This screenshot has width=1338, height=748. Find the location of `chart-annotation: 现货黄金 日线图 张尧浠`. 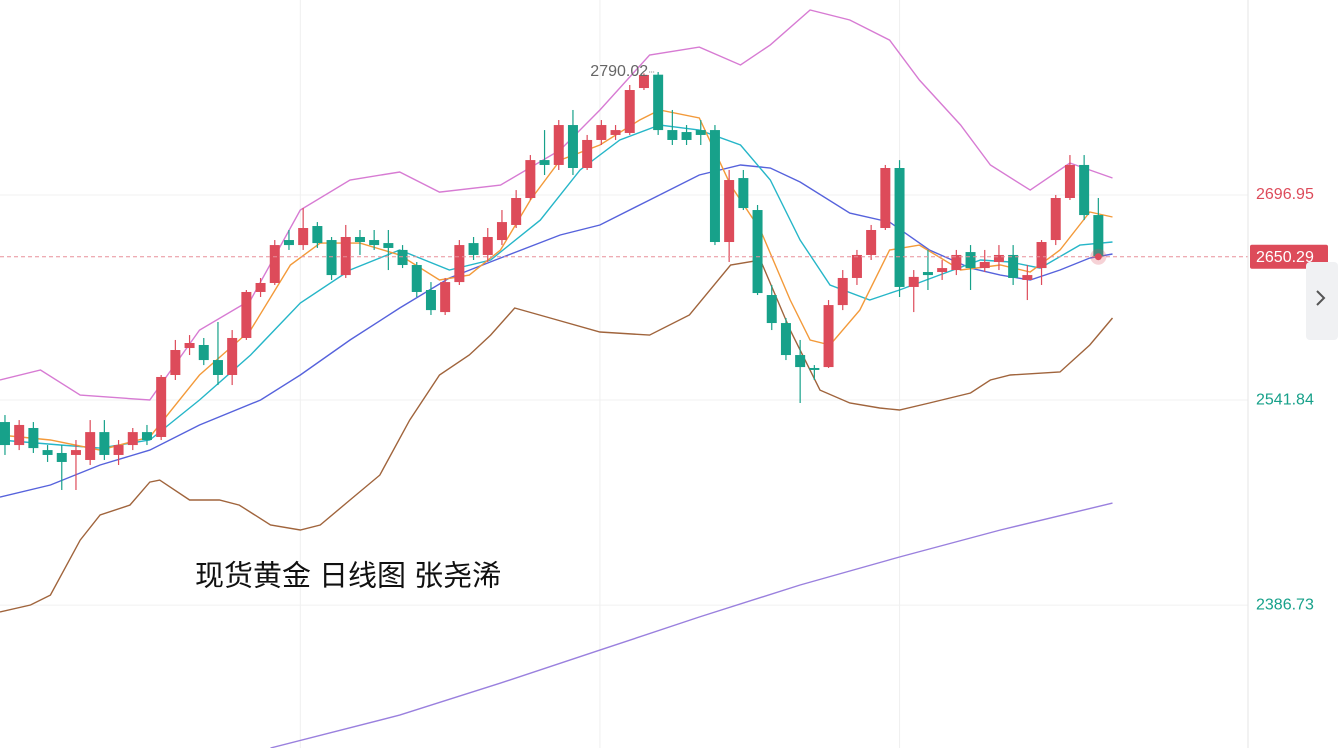

chart-annotation: 现货黄金 日线图 张尧浠 is located at coordinates (348, 576).